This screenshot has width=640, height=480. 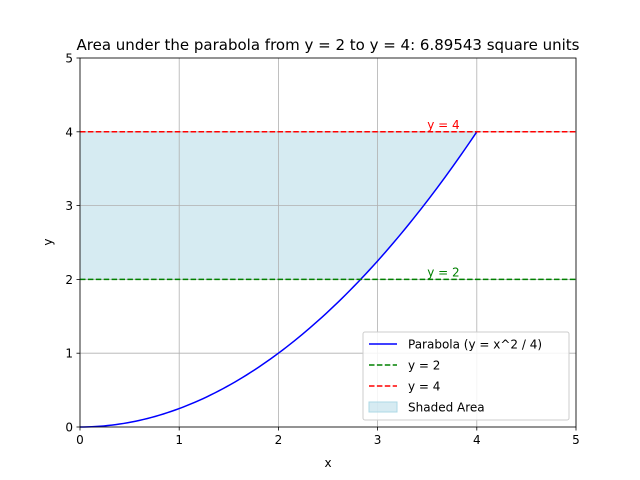 What do you see at coordinates (576, 440) in the screenshot?
I see `x-tick-label: 5` at bounding box center [576, 440].